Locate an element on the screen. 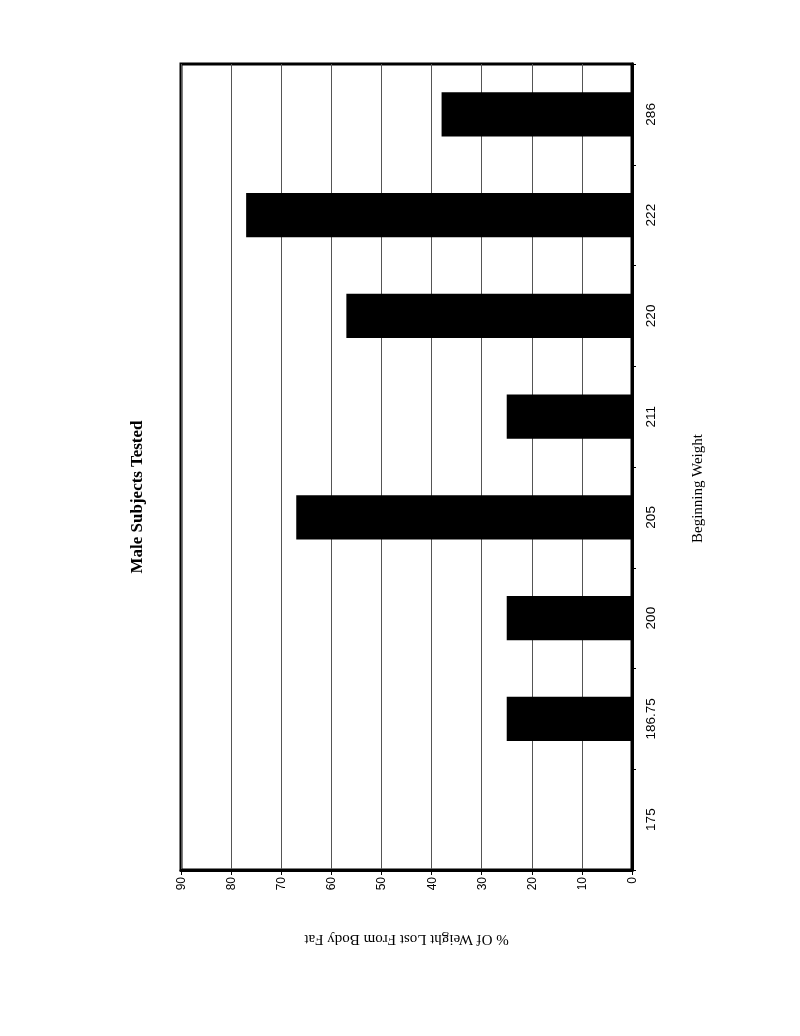 The width and height of the screenshot is (800, 1036). y-tick-label: 220 is located at coordinates (650, 316).